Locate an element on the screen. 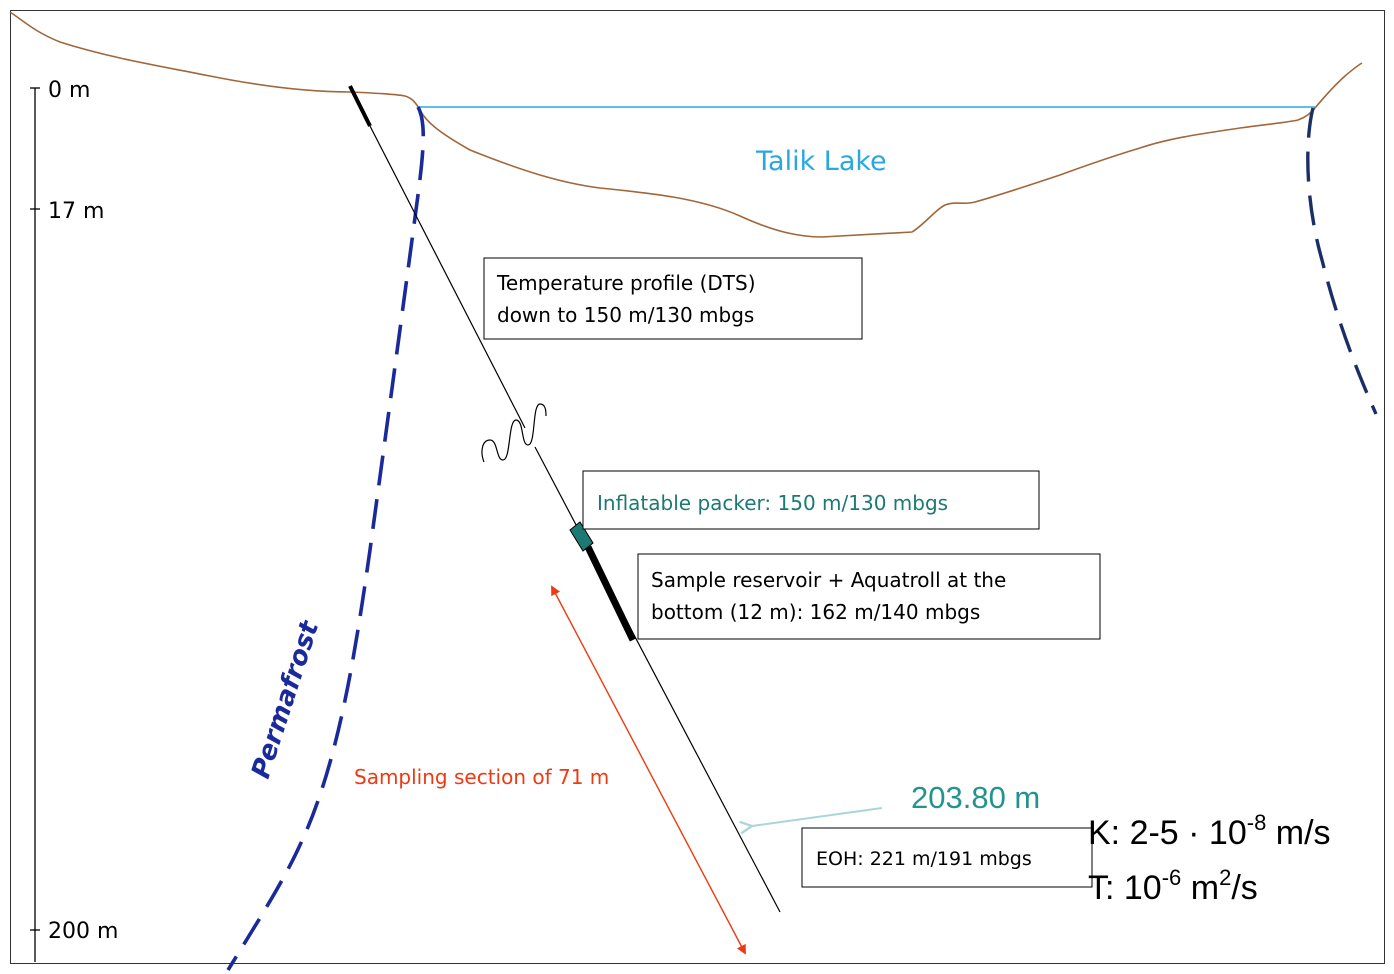 The image size is (1394, 974). callout-eoh-box is located at coordinates (947, 857).